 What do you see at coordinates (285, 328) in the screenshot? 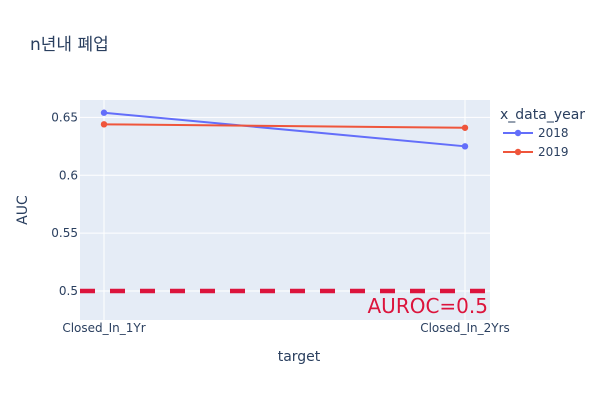
I see `x-tick-labels: Closed_In_1Yr Closed_In_2Yrs` at bounding box center [285, 328].